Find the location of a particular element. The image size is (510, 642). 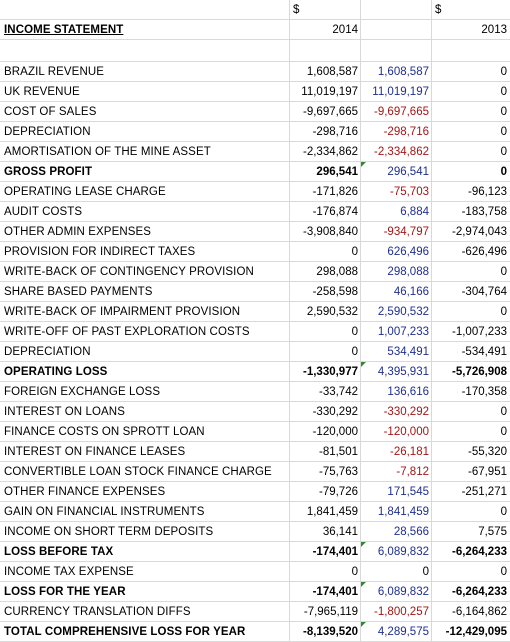

currency-2014-cell: $ is located at coordinates (325, 10).